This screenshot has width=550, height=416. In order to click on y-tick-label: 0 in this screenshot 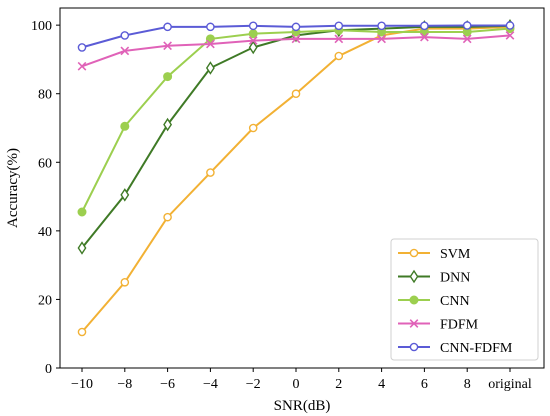, I will do `click(48, 369)`.